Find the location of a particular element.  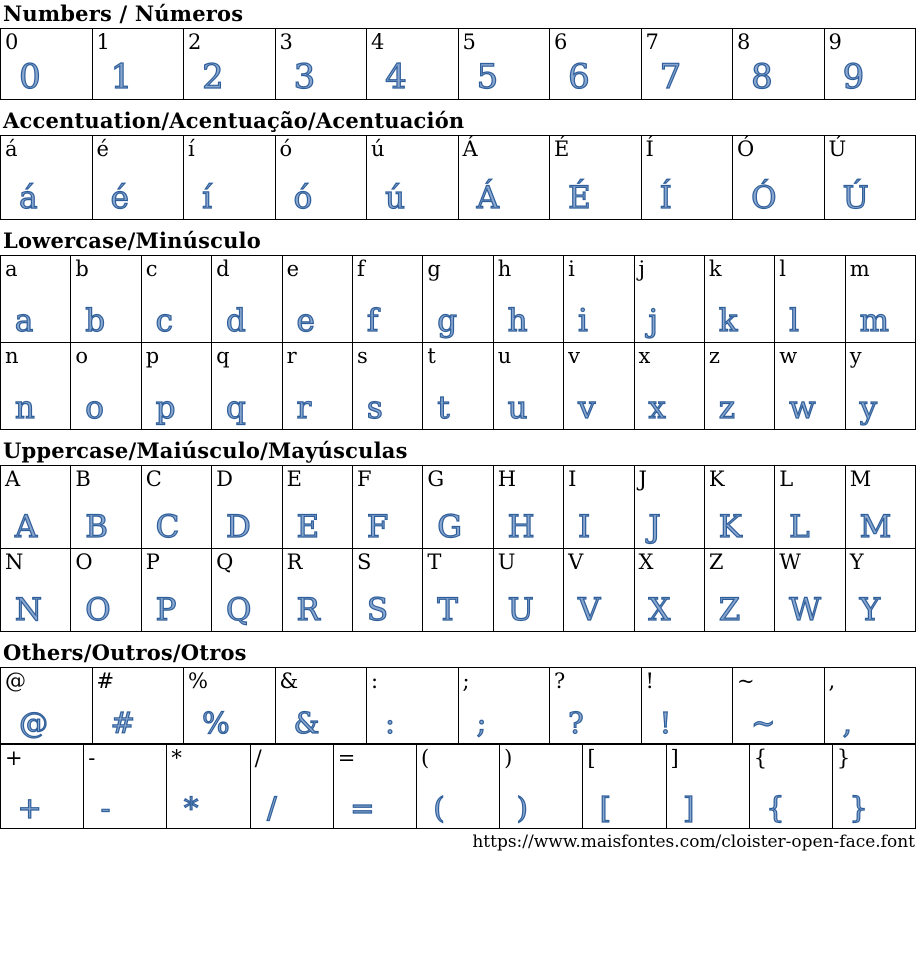

glyph-cell: y y is located at coordinates (881, 386).